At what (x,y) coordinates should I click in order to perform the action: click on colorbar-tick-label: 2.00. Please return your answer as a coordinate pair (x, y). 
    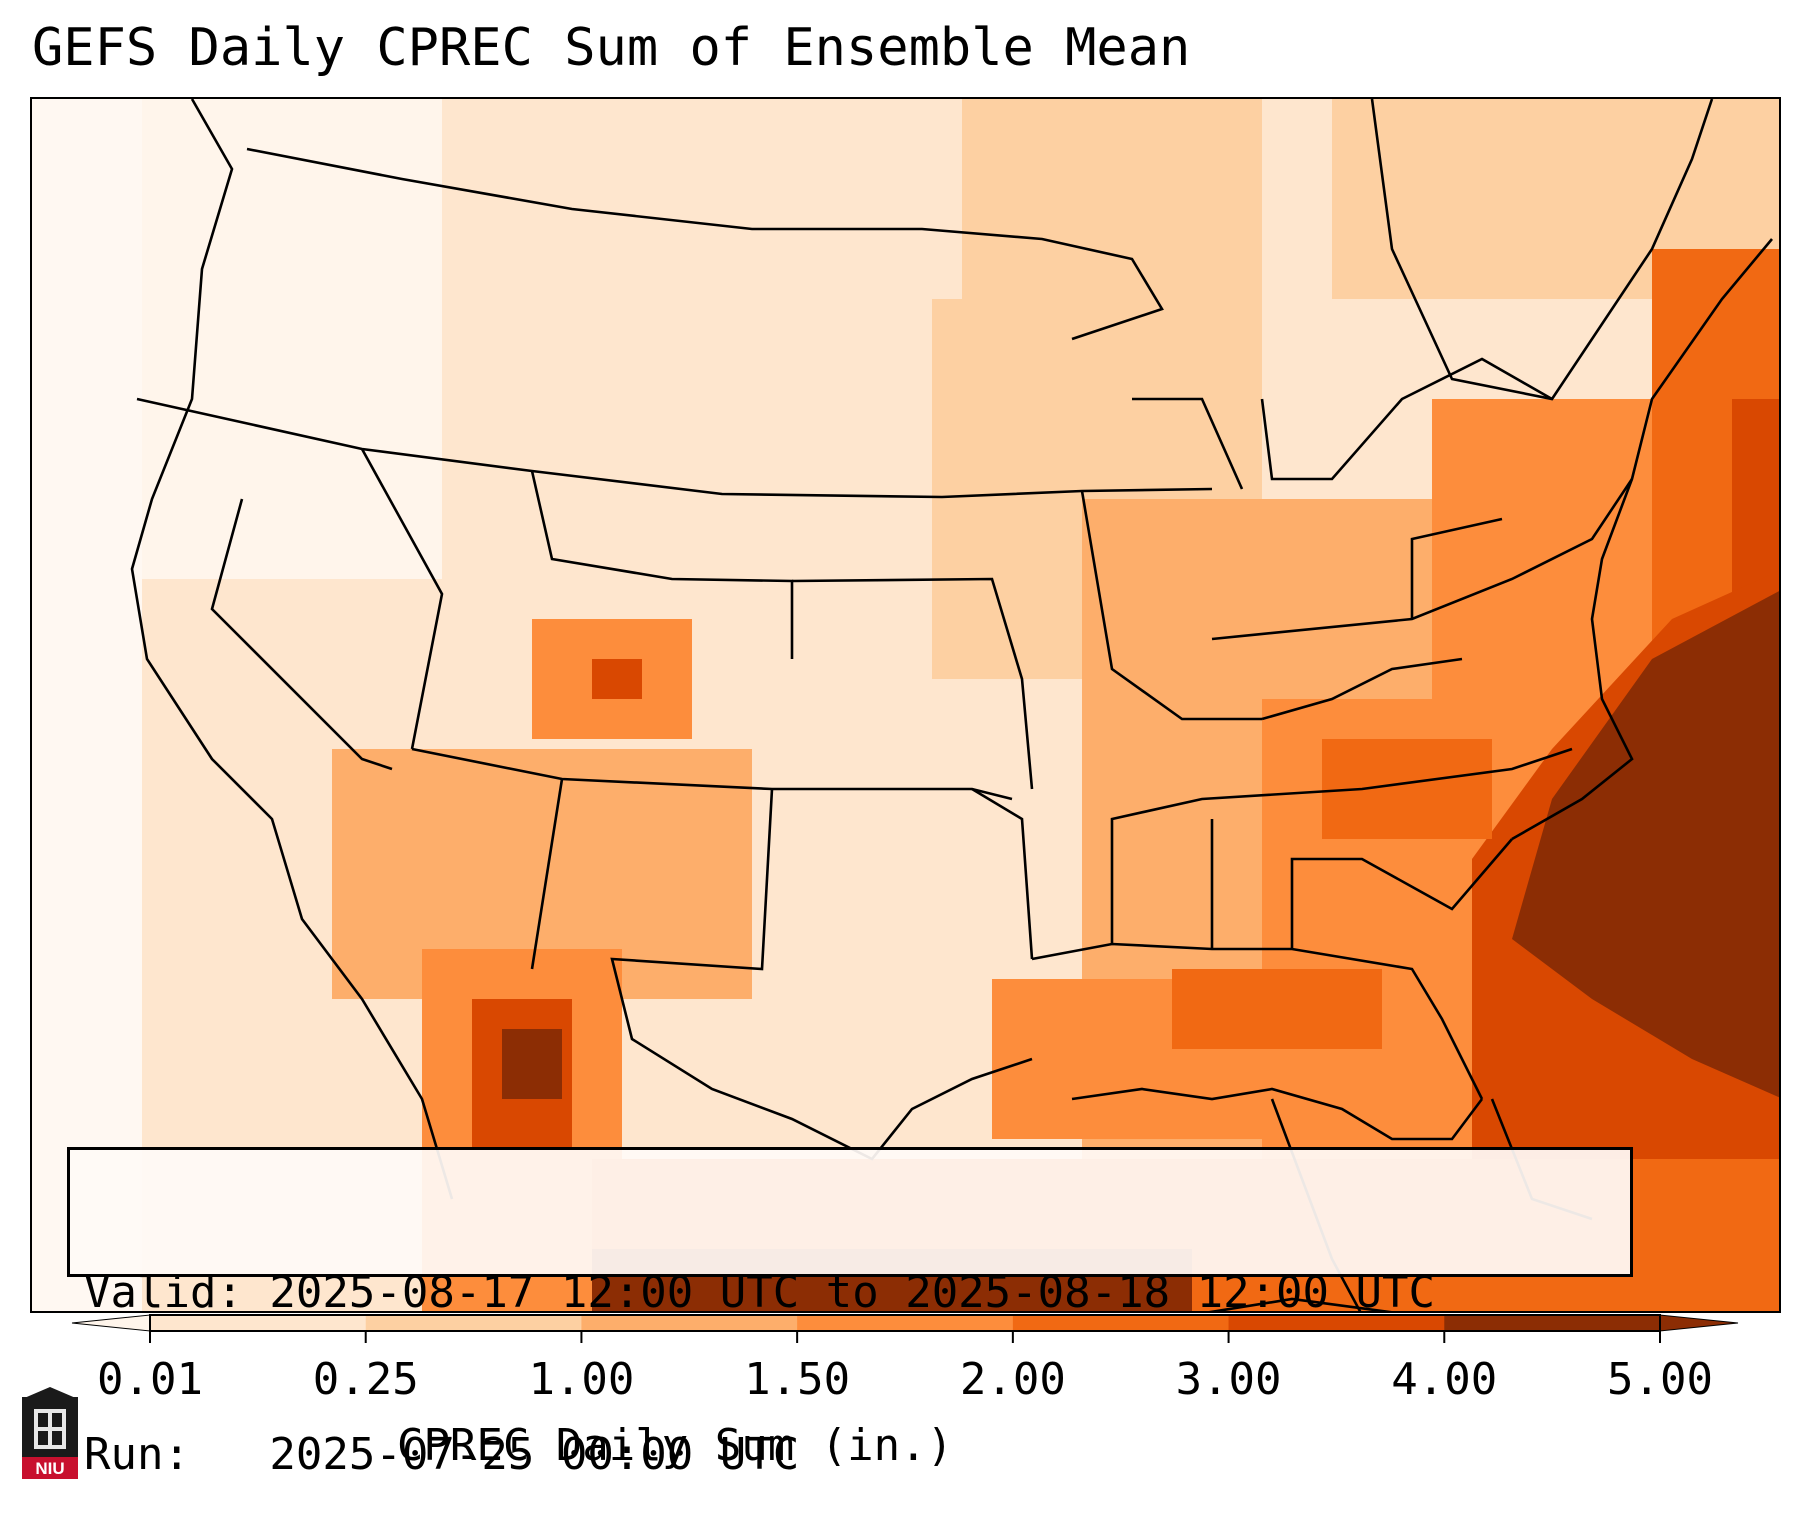
    Looking at the image, I should click on (1012, 1379).